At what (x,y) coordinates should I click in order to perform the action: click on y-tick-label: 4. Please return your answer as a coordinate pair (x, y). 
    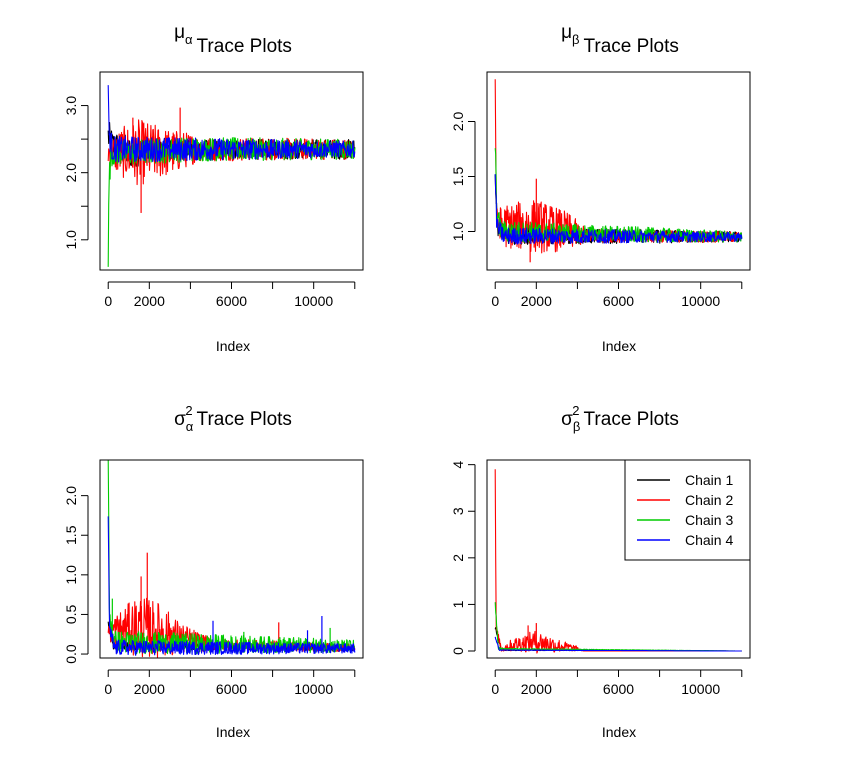
    Looking at the image, I should click on (458, 465).